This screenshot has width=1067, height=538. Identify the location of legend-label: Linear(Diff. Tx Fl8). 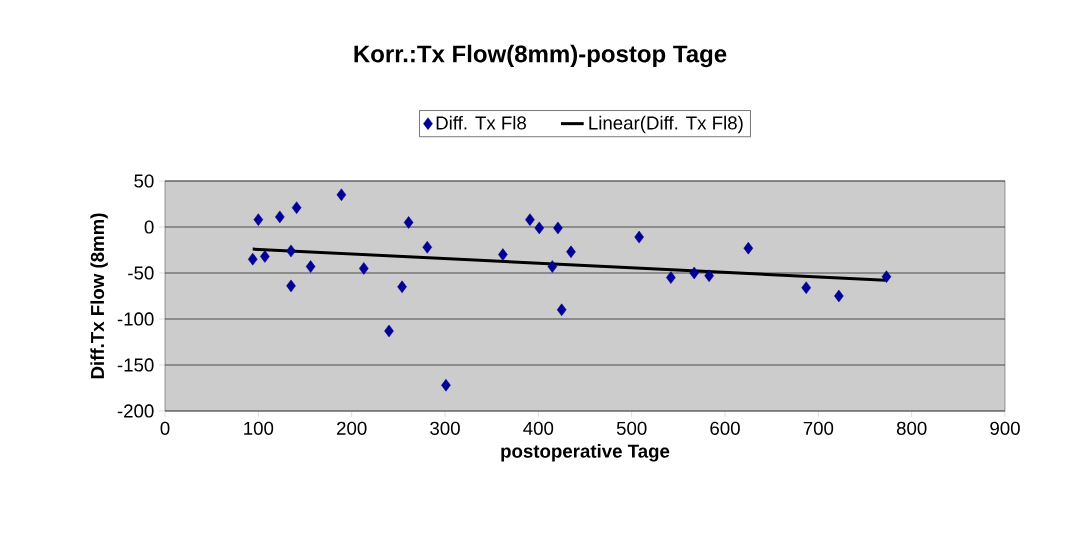
(666, 124).